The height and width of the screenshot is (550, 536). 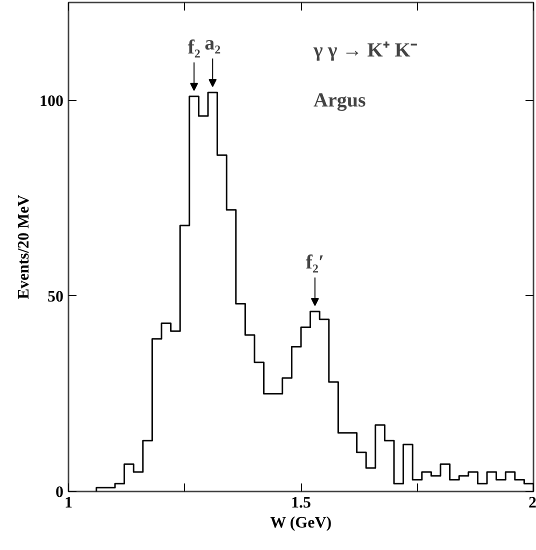 What do you see at coordinates (301, 503) in the screenshot?
I see `x-tick-label: 1.5` at bounding box center [301, 503].